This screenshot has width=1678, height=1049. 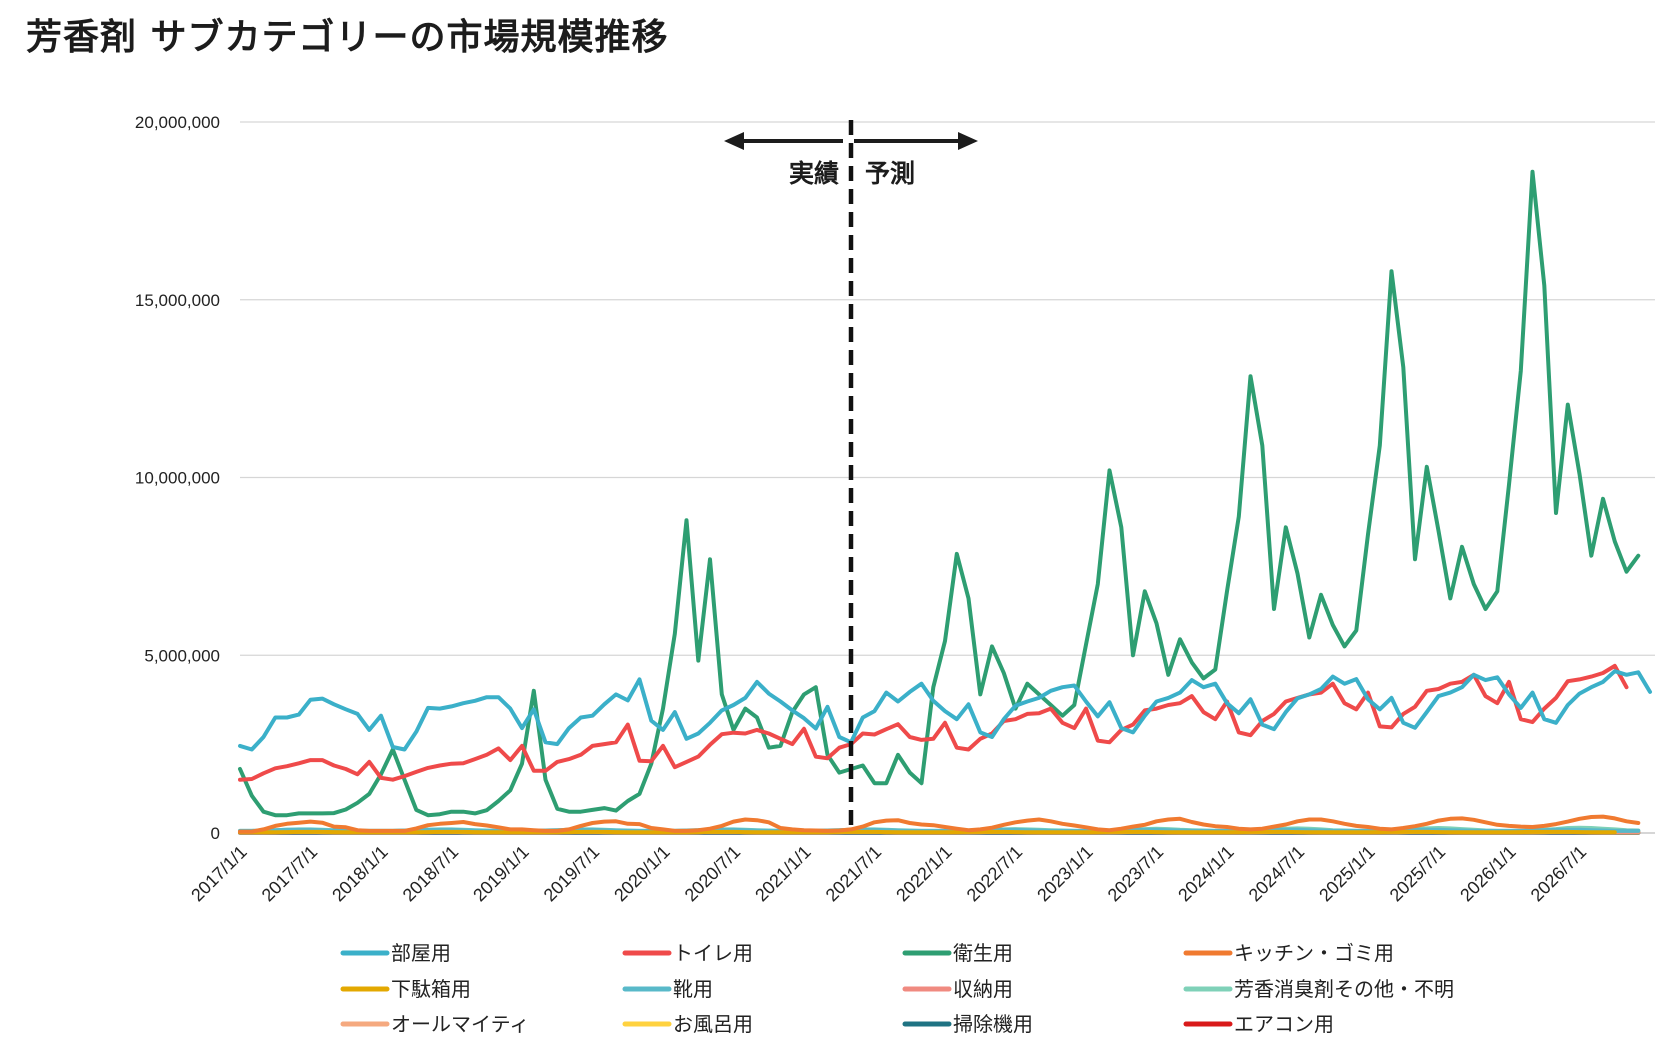 I want to click on x-tick-label: 2019/7/1, so click(x=572, y=874).